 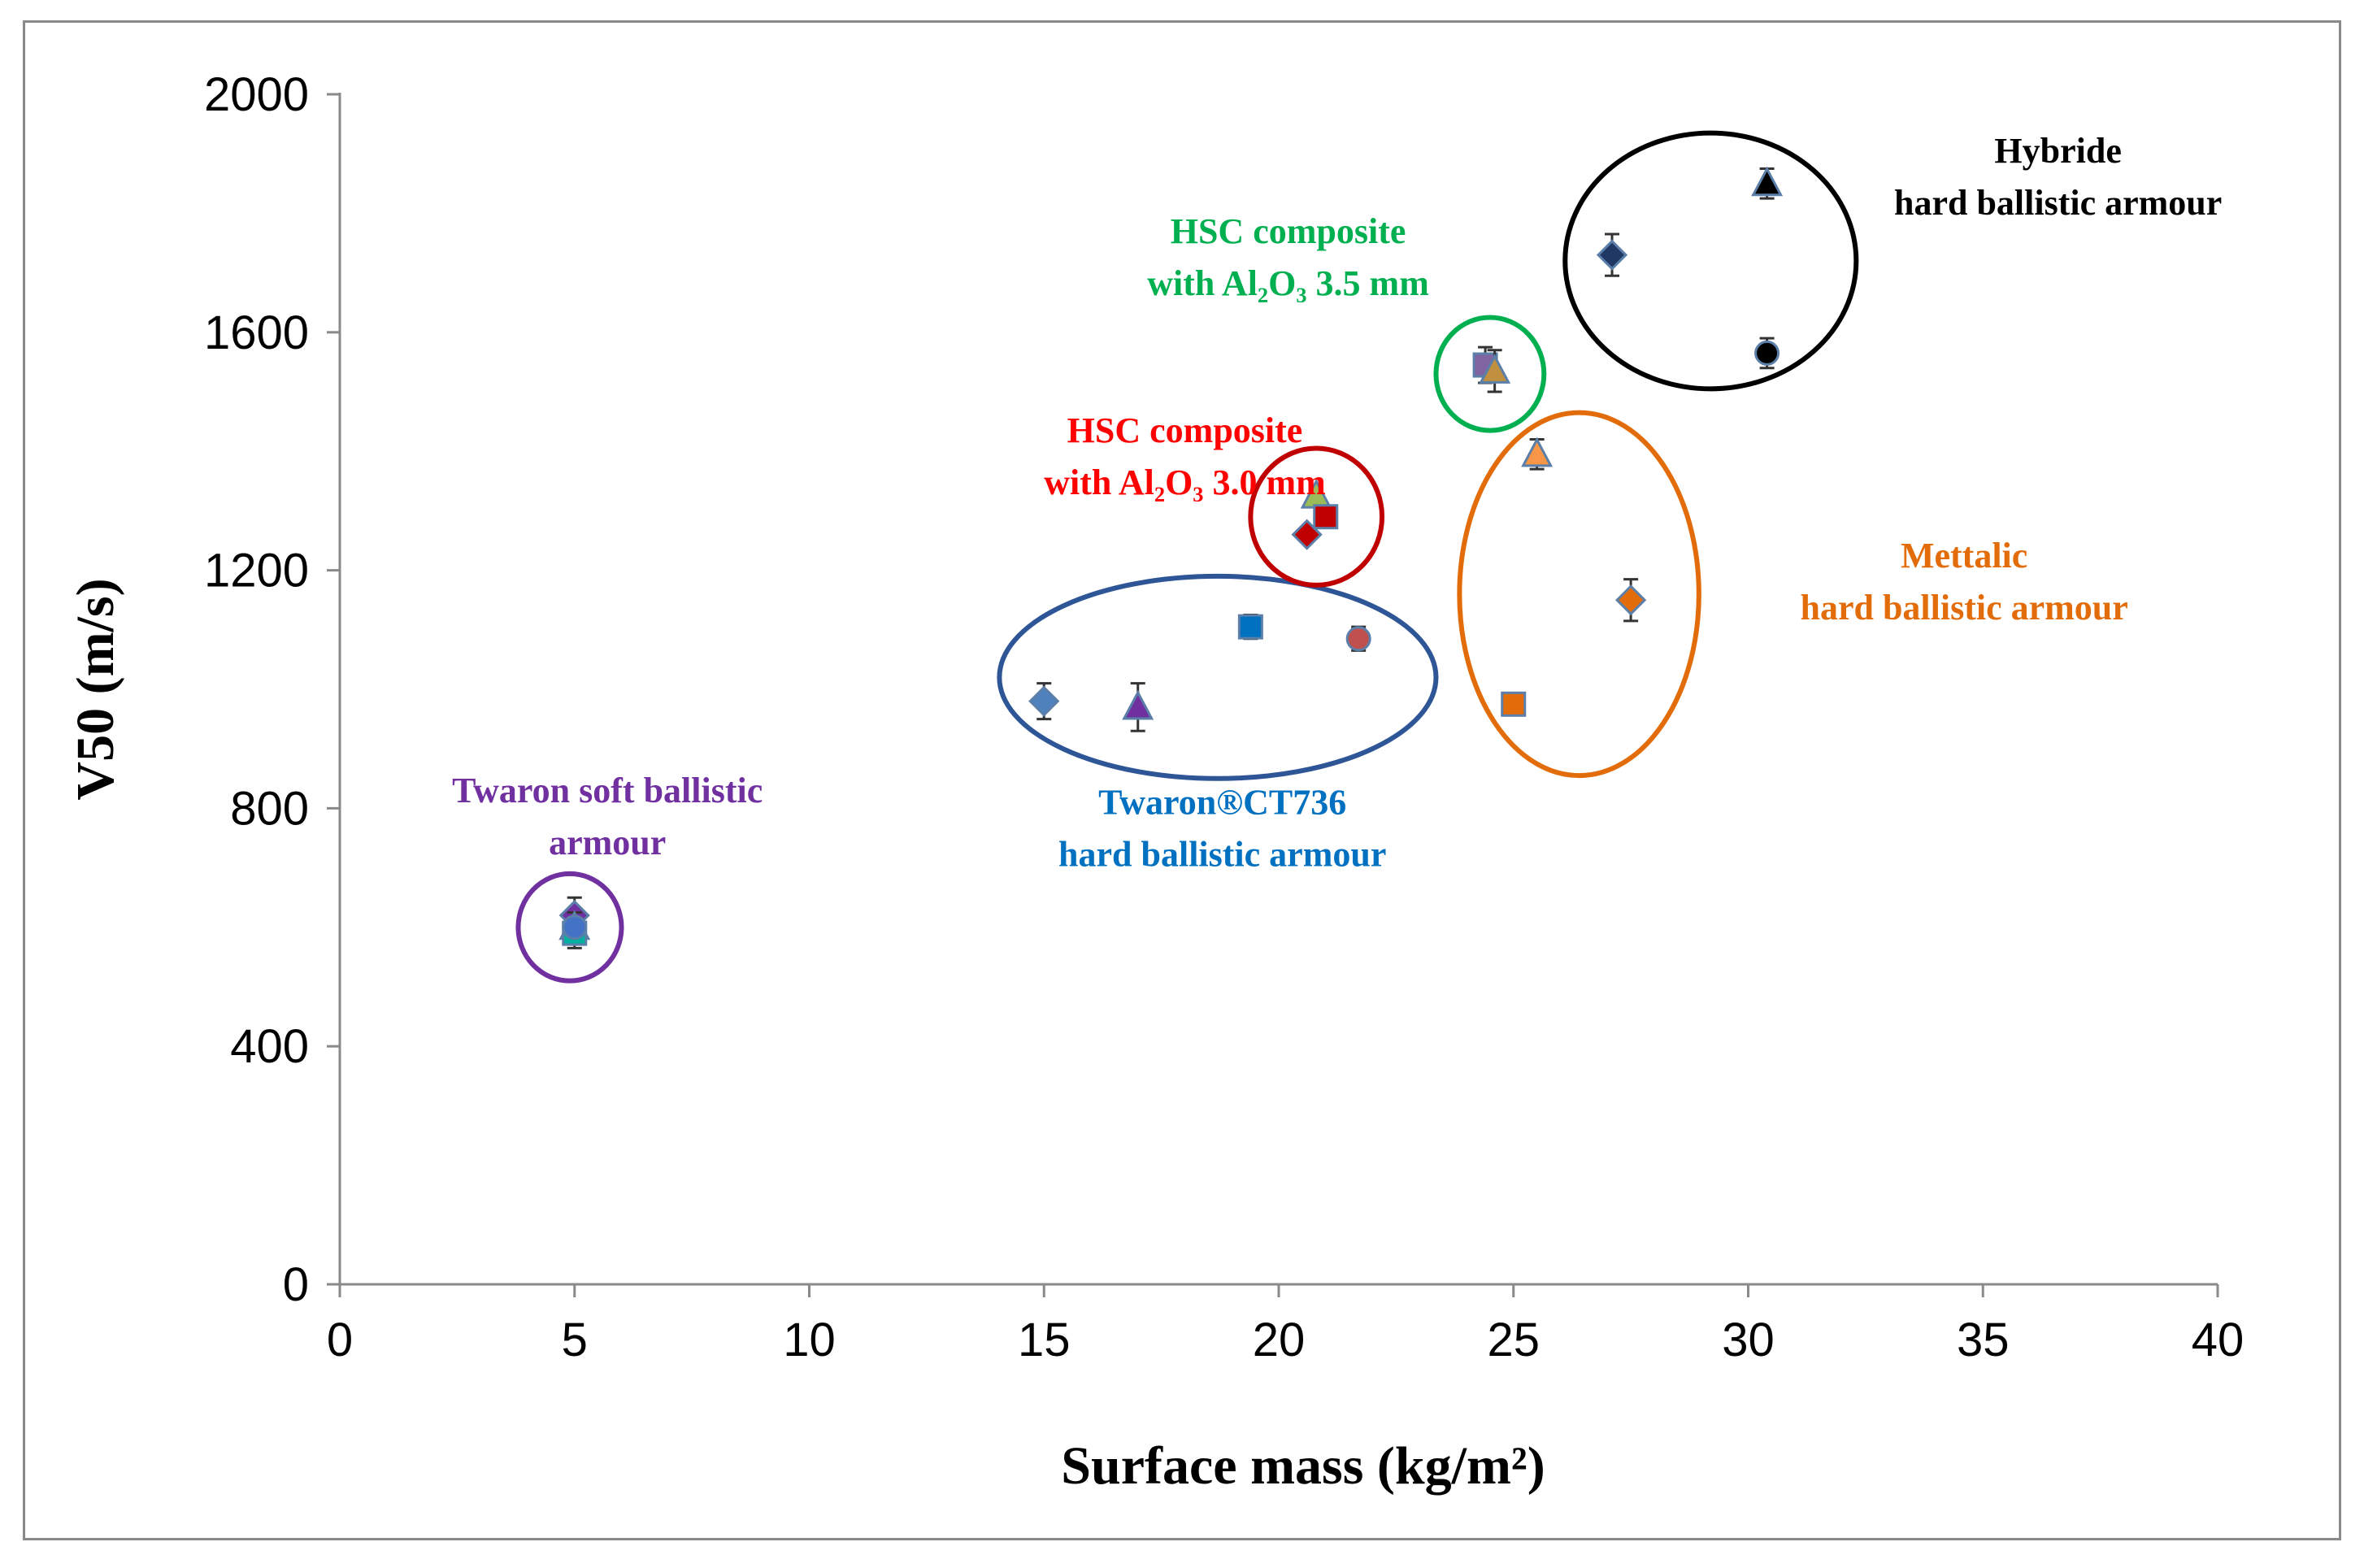 What do you see at coordinates (810, 1340) in the screenshot?
I see `x-tick-label: 10` at bounding box center [810, 1340].